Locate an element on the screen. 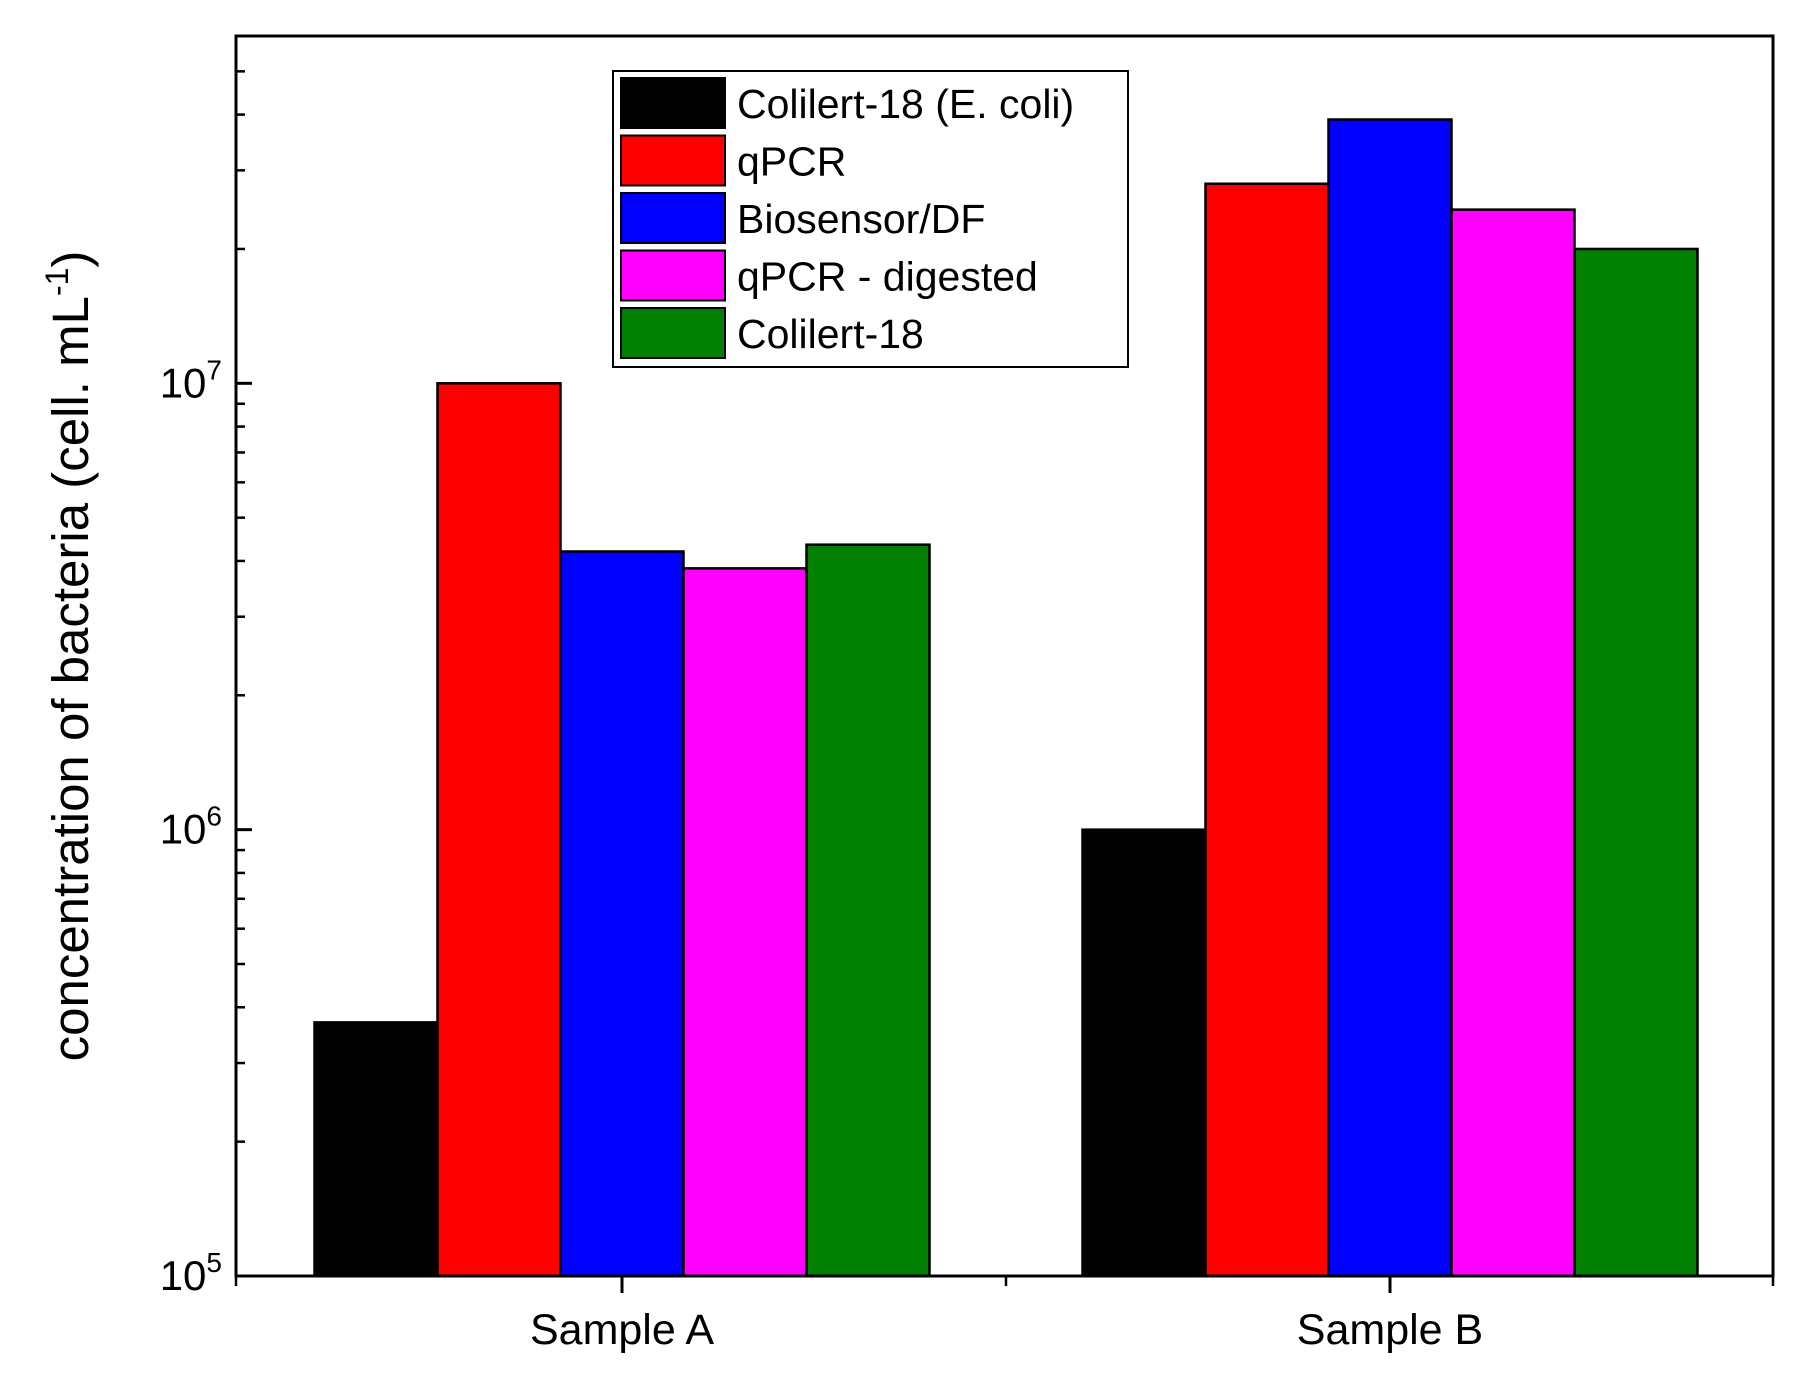 The height and width of the screenshot is (1387, 1804). bar-qpcr-sample-b is located at coordinates (1267, 730).